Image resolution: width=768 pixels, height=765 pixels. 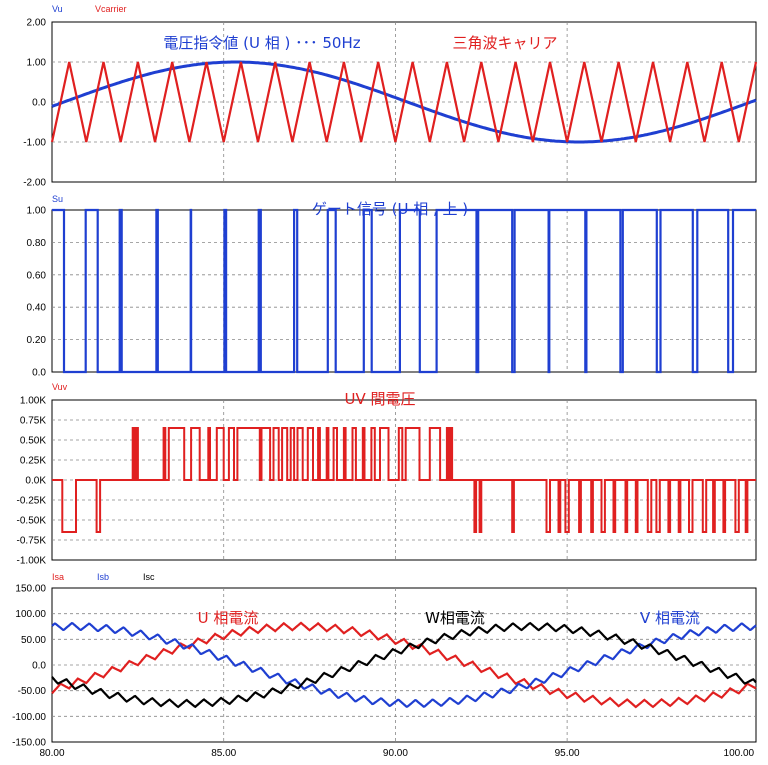 I want to click on x-tick-label: 95.00, so click(x=567, y=753).